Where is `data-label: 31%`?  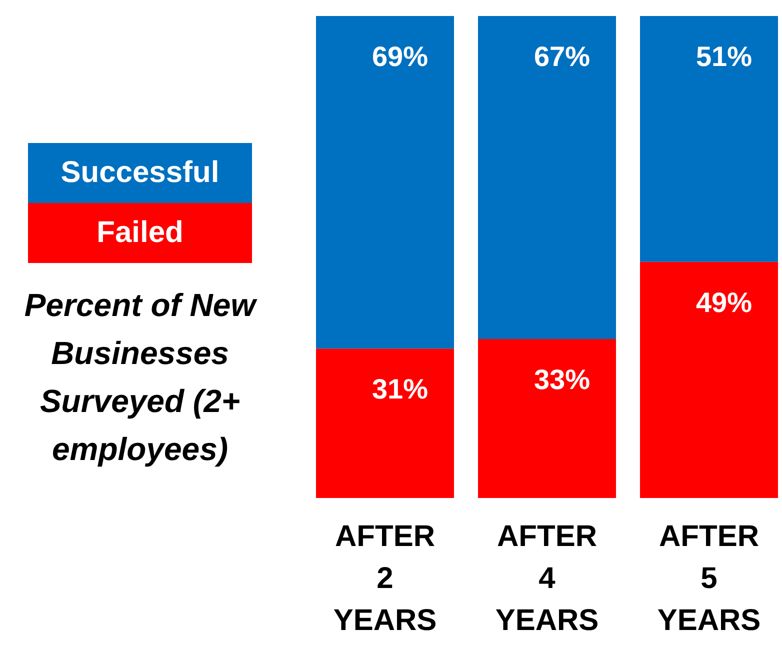
data-label: 31% is located at coordinates (400, 389).